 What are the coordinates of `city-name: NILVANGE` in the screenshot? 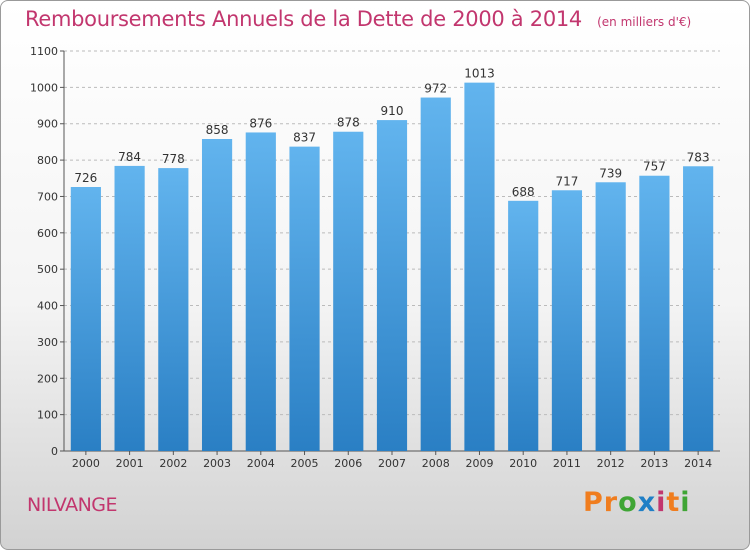 It's located at (72, 505).